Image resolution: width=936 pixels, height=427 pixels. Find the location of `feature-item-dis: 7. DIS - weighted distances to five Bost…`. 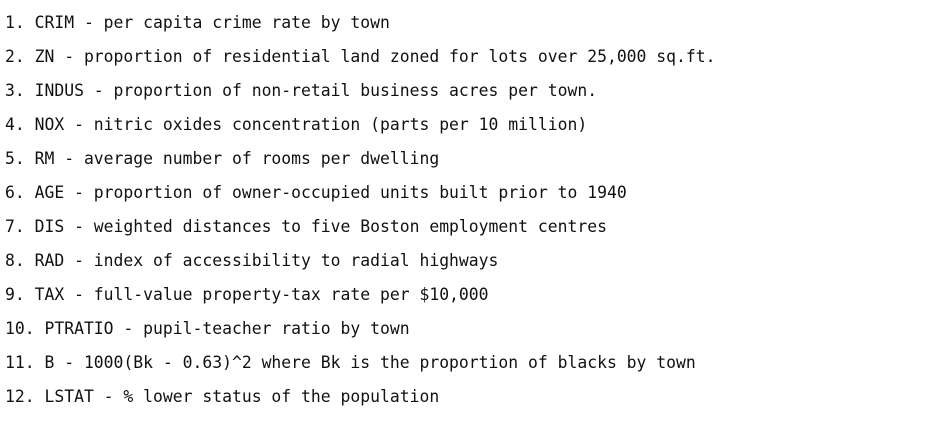

feature-item-dis: 7. DIS - weighted distances to five Bost… is located at coordinates (306, 226).